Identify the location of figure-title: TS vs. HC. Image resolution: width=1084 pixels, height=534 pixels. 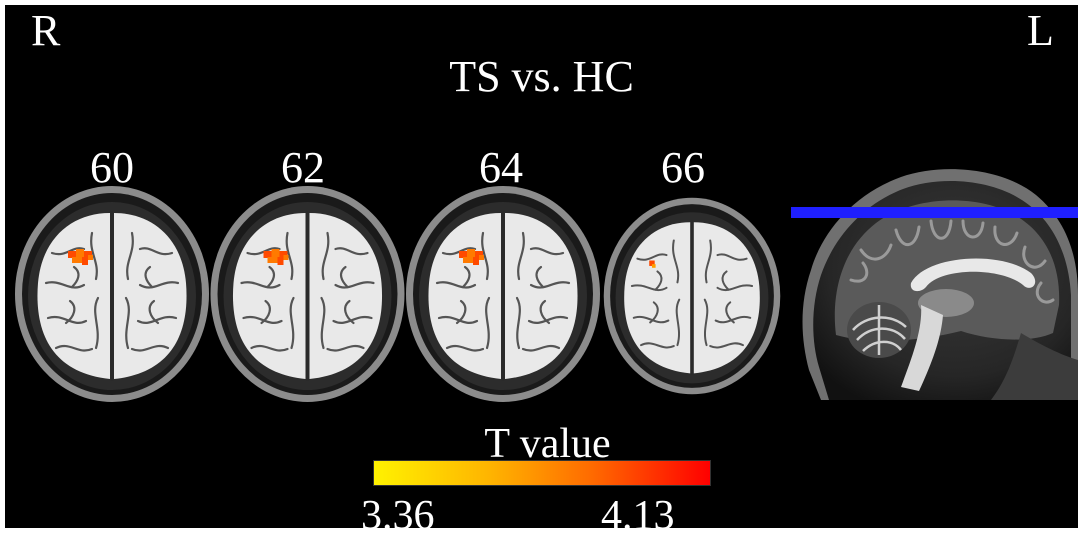
(541, 76).